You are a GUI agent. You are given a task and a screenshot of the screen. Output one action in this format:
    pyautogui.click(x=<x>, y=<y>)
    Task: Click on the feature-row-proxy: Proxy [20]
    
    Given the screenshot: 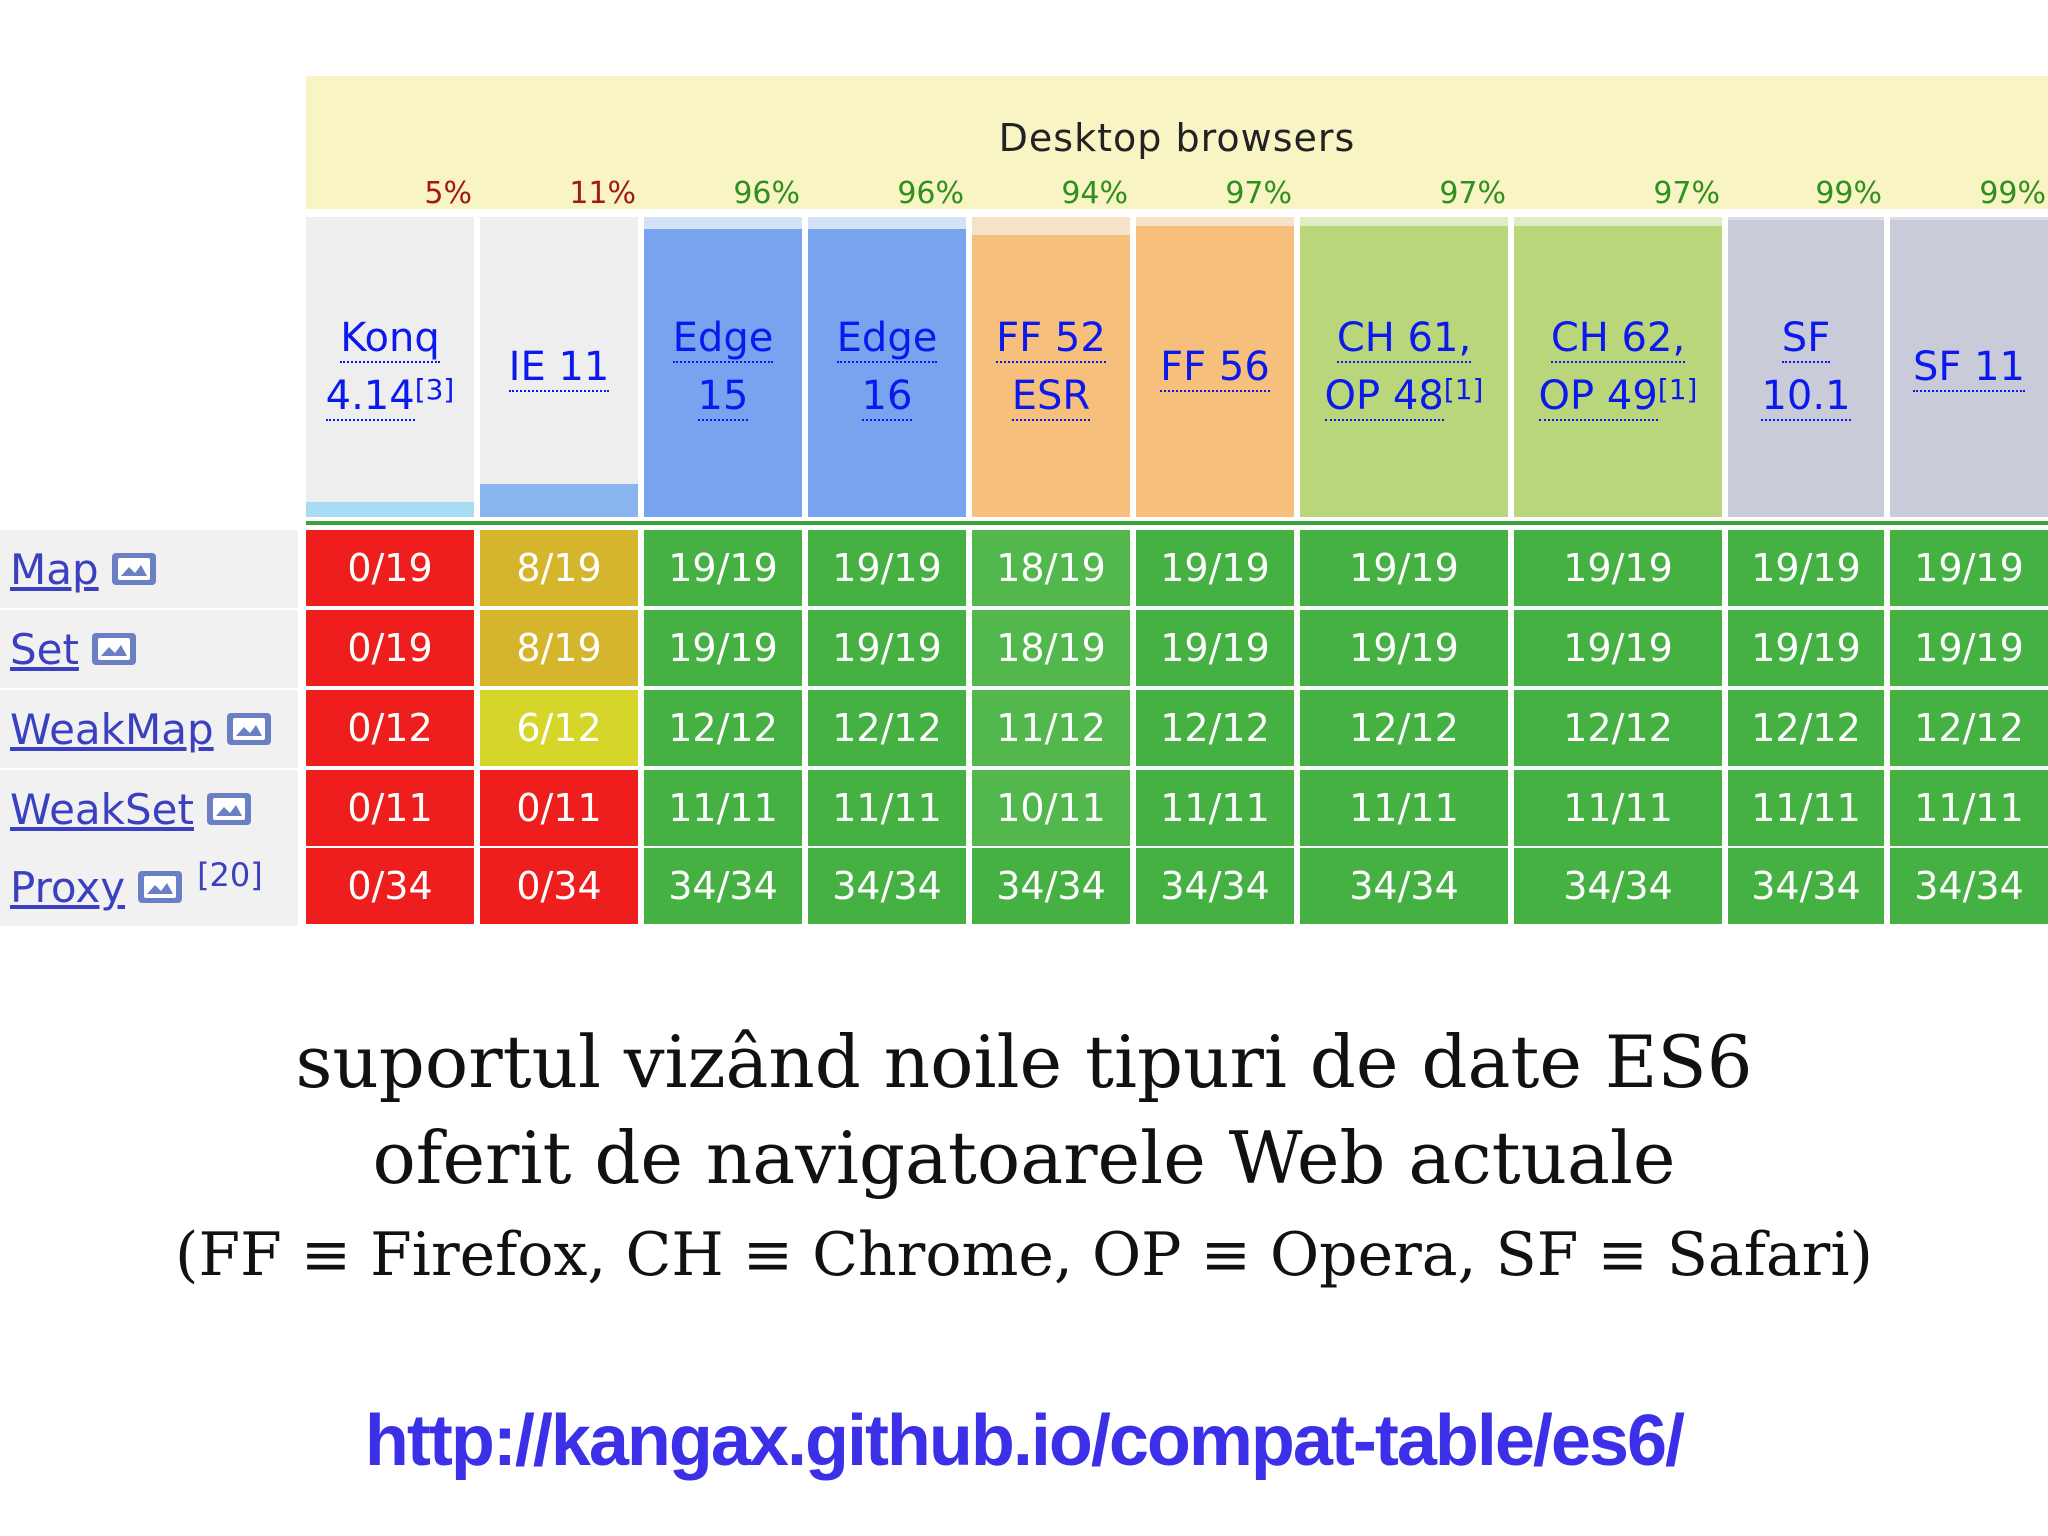 What is the action you would take?
    pyautogui.click(x=149, y=887)
    